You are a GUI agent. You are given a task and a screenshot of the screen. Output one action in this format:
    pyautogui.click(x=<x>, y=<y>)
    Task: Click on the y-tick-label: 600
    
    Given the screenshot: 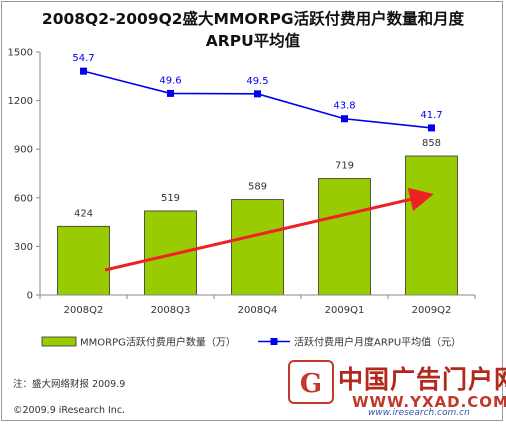 What is the action you would take?
    pyautogui.click(x=23, y=198)
    